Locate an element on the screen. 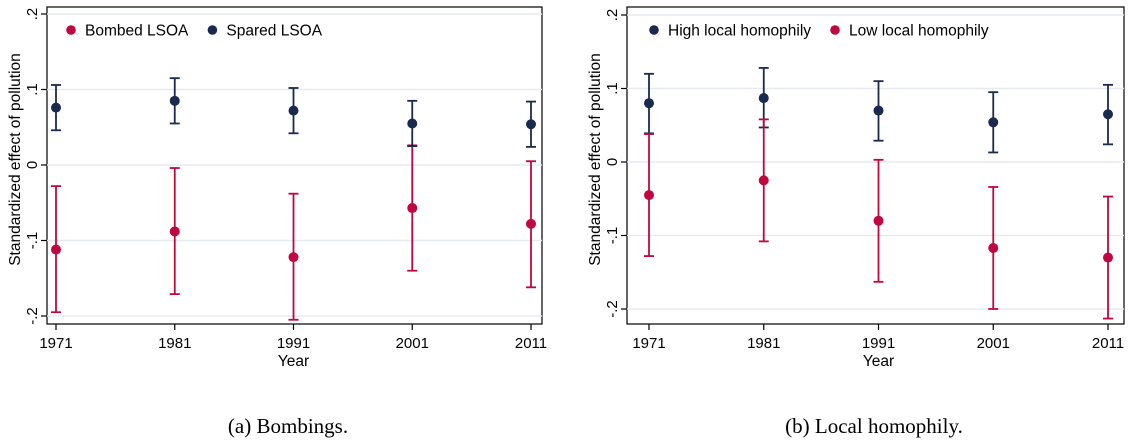  legend-label: Spared LSOA is located at coordinates (274, 31).